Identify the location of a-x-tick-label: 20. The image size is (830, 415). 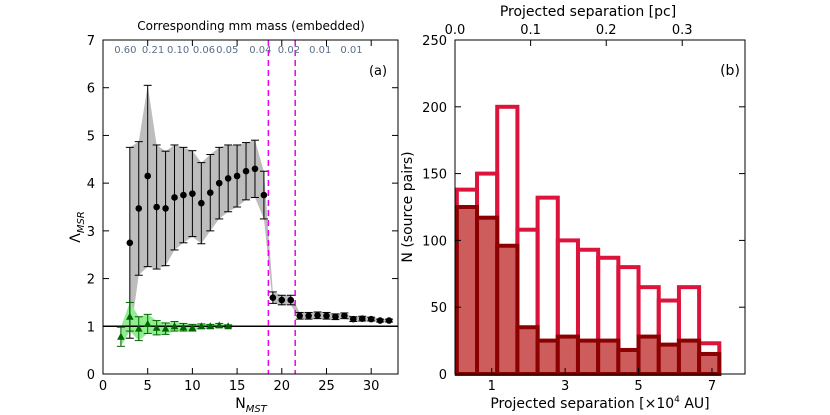
(282, 386).